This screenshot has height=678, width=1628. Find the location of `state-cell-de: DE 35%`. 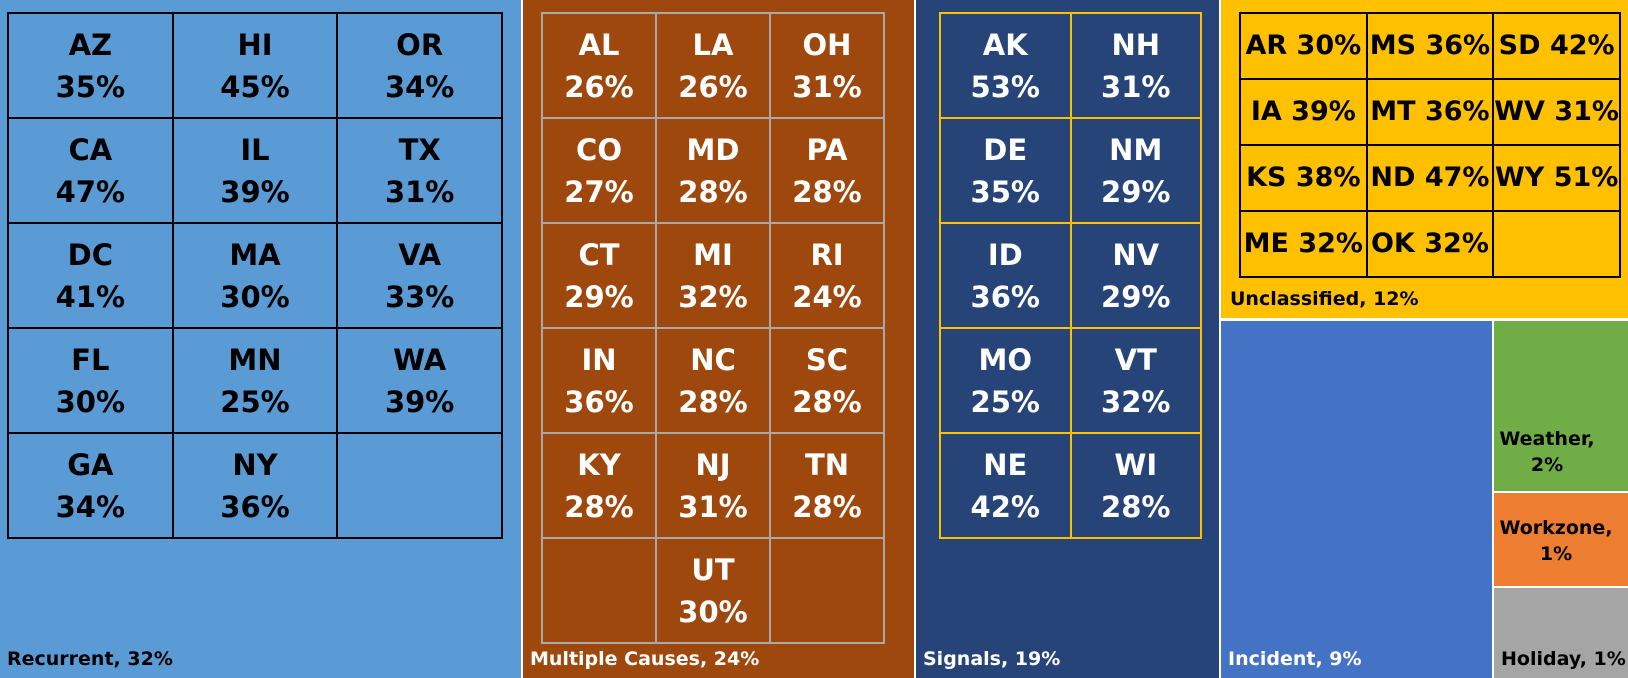

state-cell-de: DE 35% is located at coordinates (1006, 171).